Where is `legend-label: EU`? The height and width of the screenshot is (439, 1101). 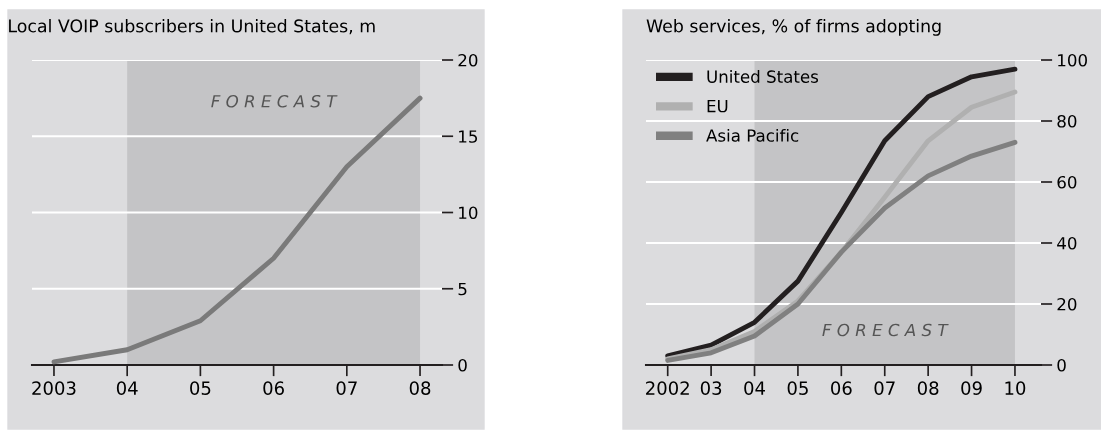
legend-label: EU is located at coordinates (717, 106).